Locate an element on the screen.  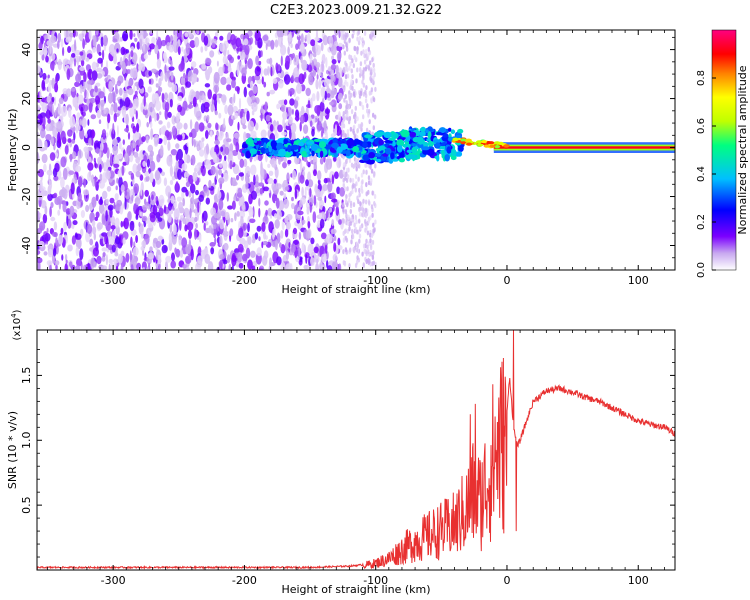
figure-title: C2E3.2023.009.21.32.G22 is located at coordinates (356, 10).